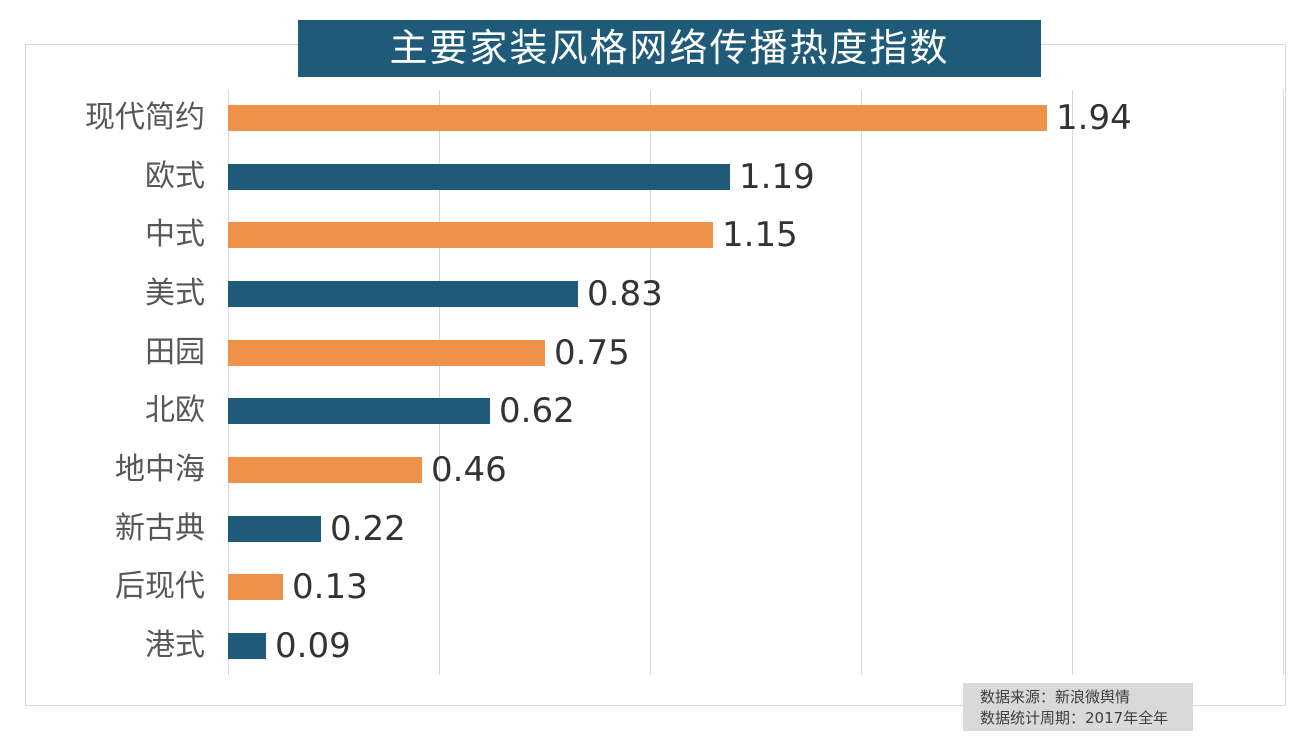 This screenshot has width=1308, height=743. Describe the element at coordinates (330, 587) in the screenshot. I see `value-label: 0.13` at that location.